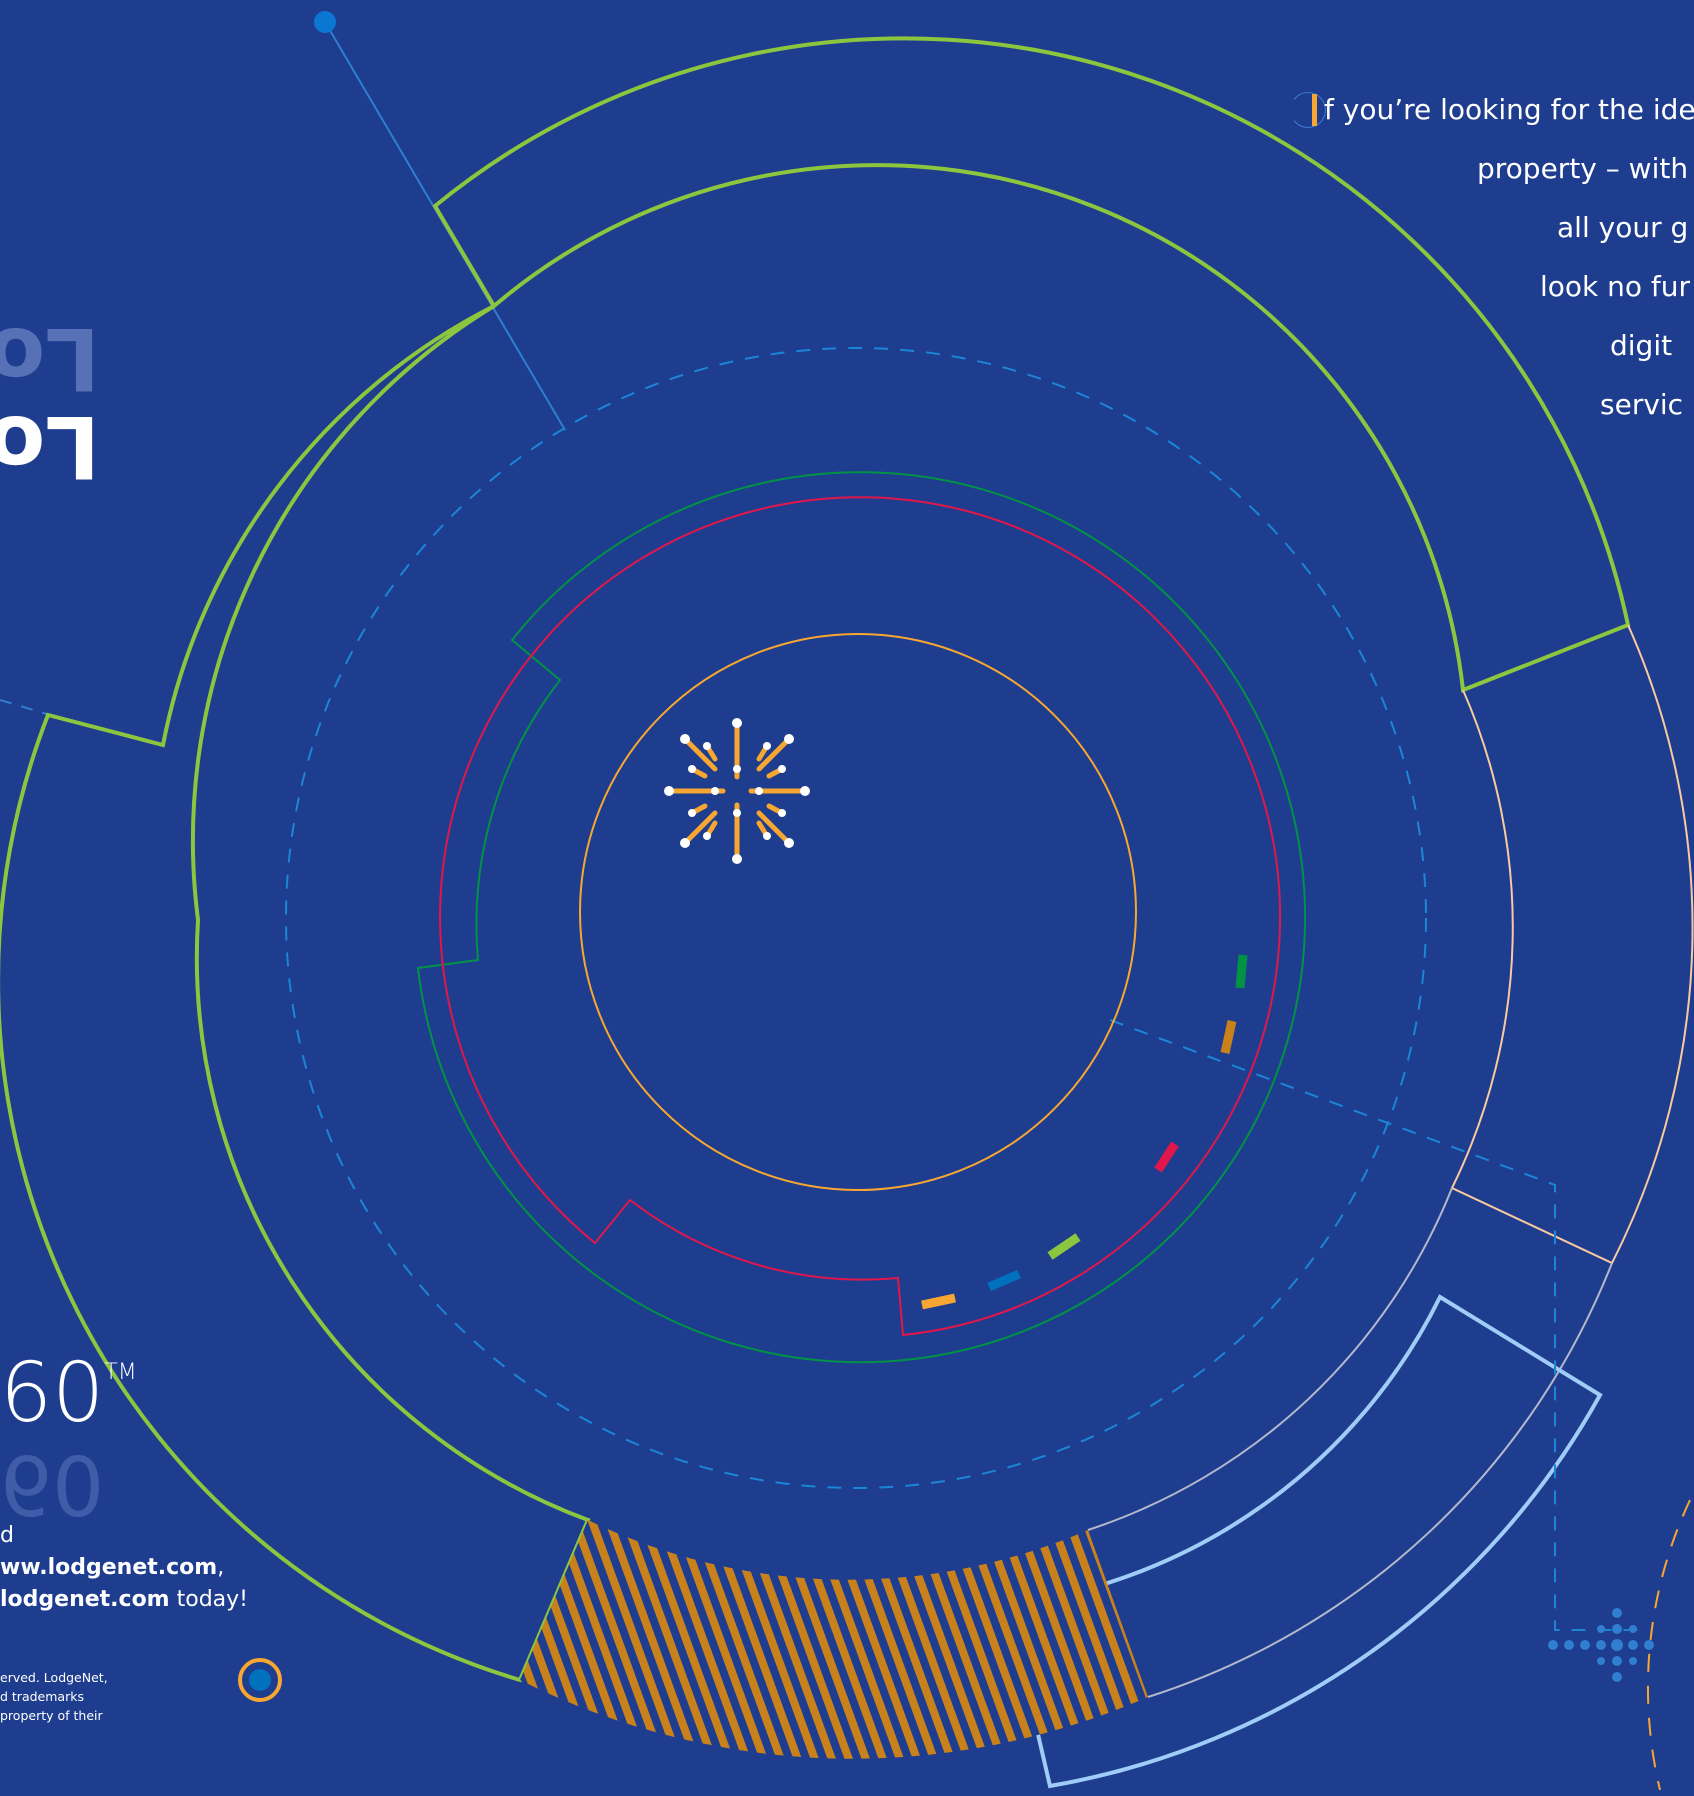 The width and height of the screenshot is (1694, 1796). Describe the element at coordinates (1084, 1132) in the screenshot. I see `colored-dashes` at that location.